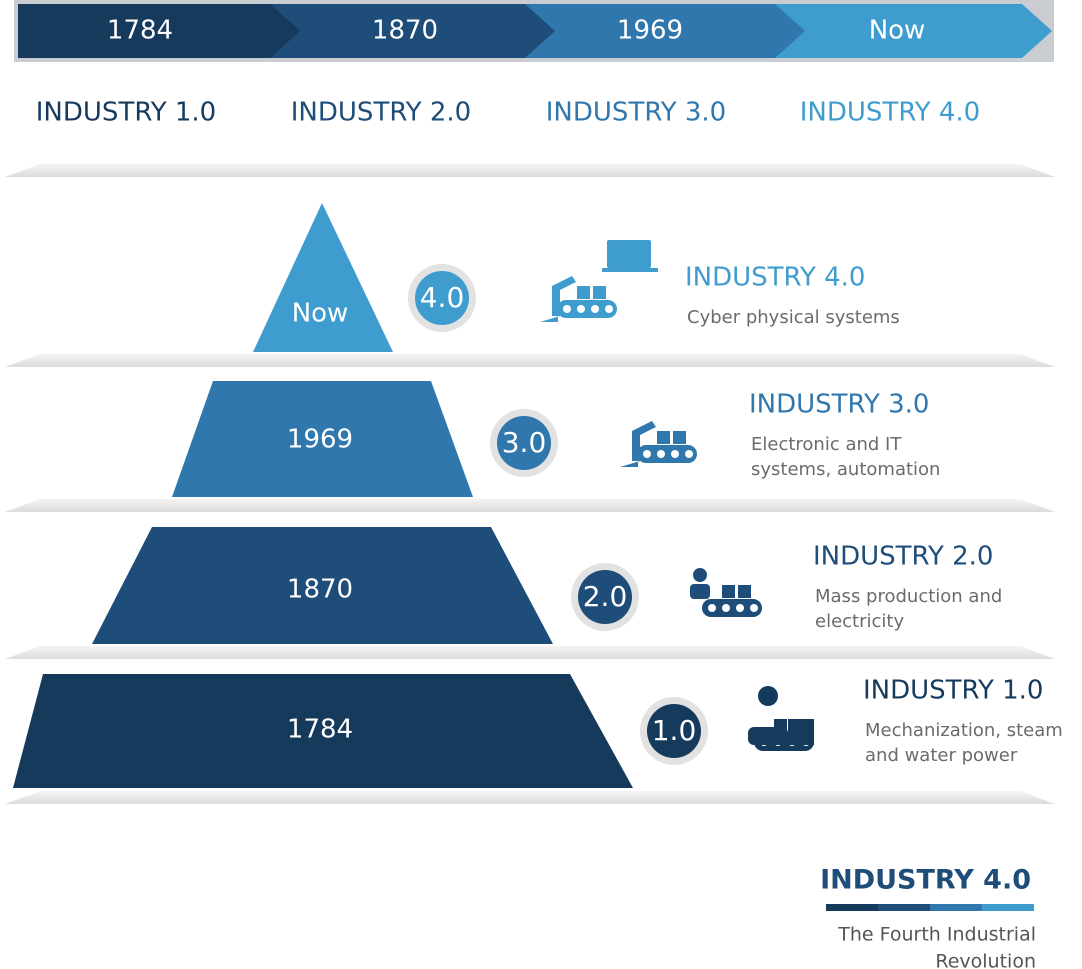 The height and width of the screenshot is (969, 1082). I want to click on level-description: and water power, so click(941, 755).